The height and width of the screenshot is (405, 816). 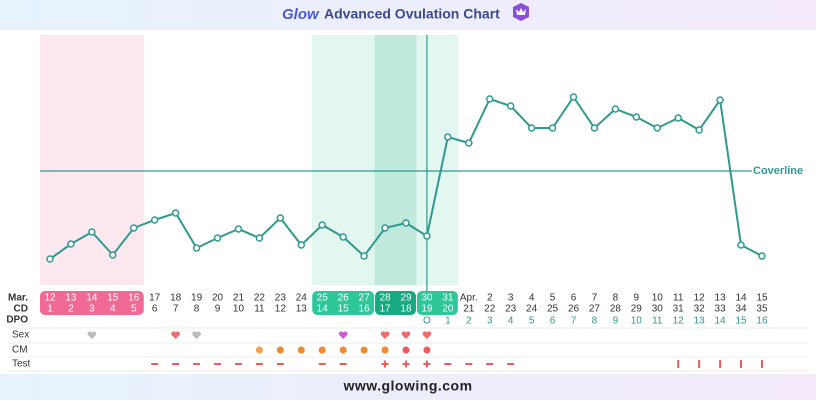 I want to click on cd-label: 11, so click(x=259, y=309).